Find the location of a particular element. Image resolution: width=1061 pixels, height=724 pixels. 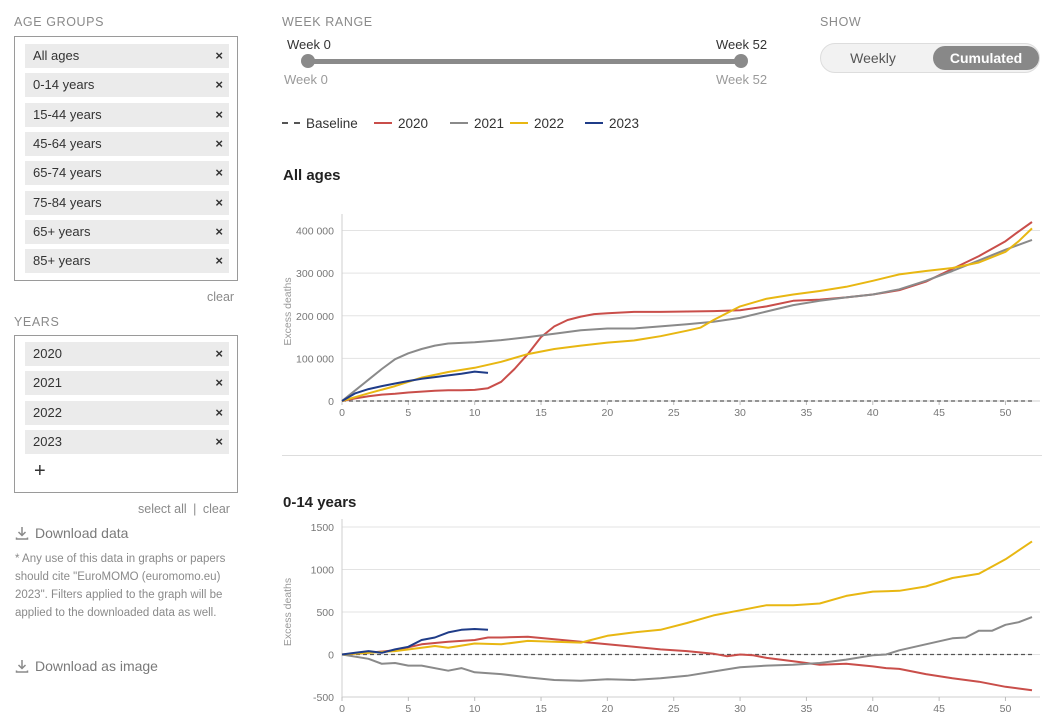

show-label: SHOW is located at coordinates (841, 22).